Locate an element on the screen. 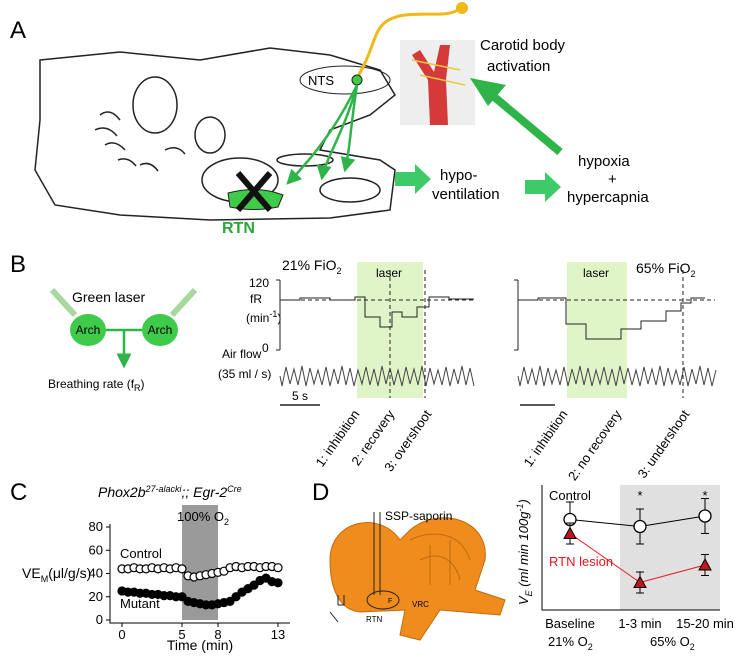 The image size is (750, 663). series-label: Mutant is located at coordinates (140, 603).